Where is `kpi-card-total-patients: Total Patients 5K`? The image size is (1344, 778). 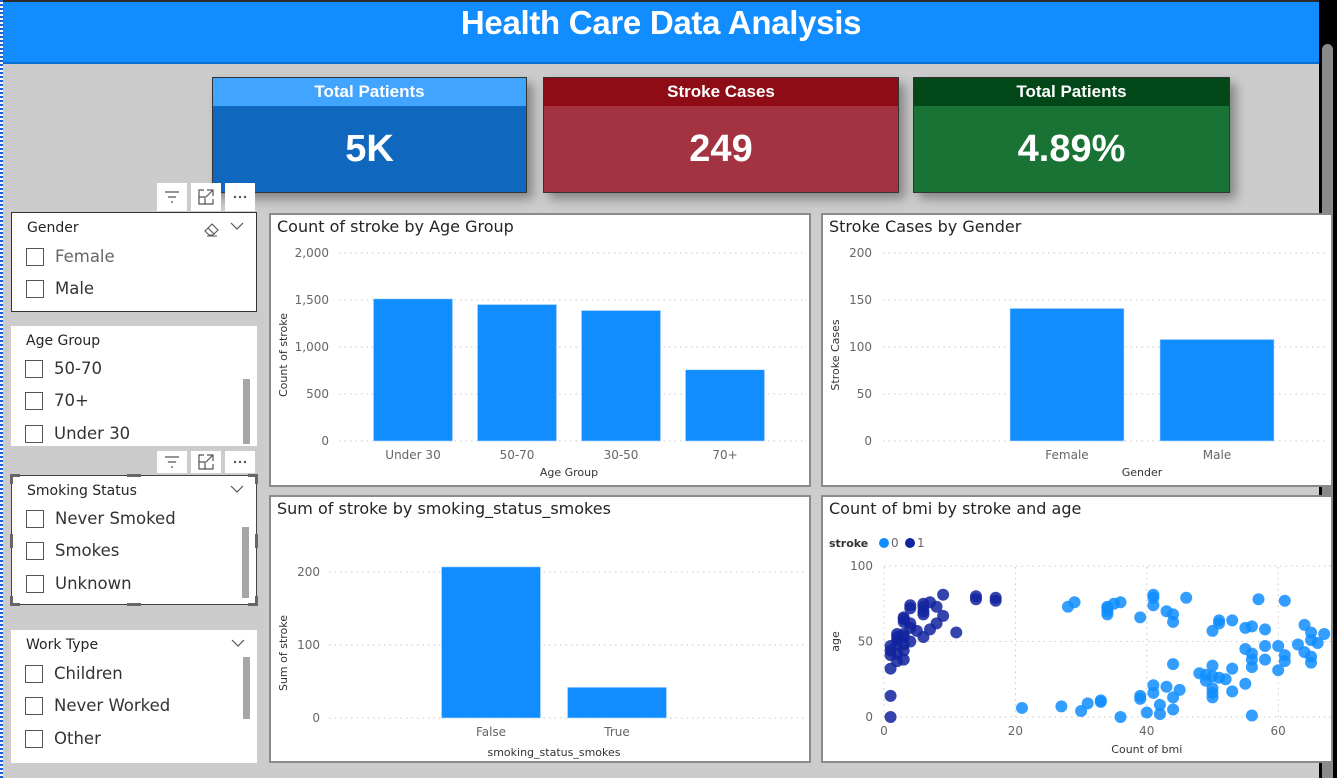 kpi-card-total-patients: Total Patients 5K is located at coordinates (369, 135).